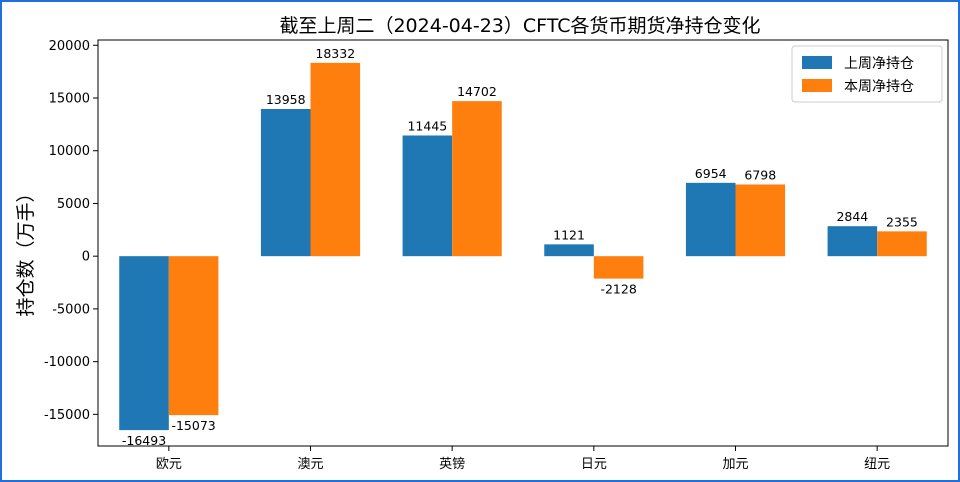 This screenshot has height=482, width=960. Describe the element at coordinates (477, 91) in the screenshot. I see `data-label: 14702` at that location.